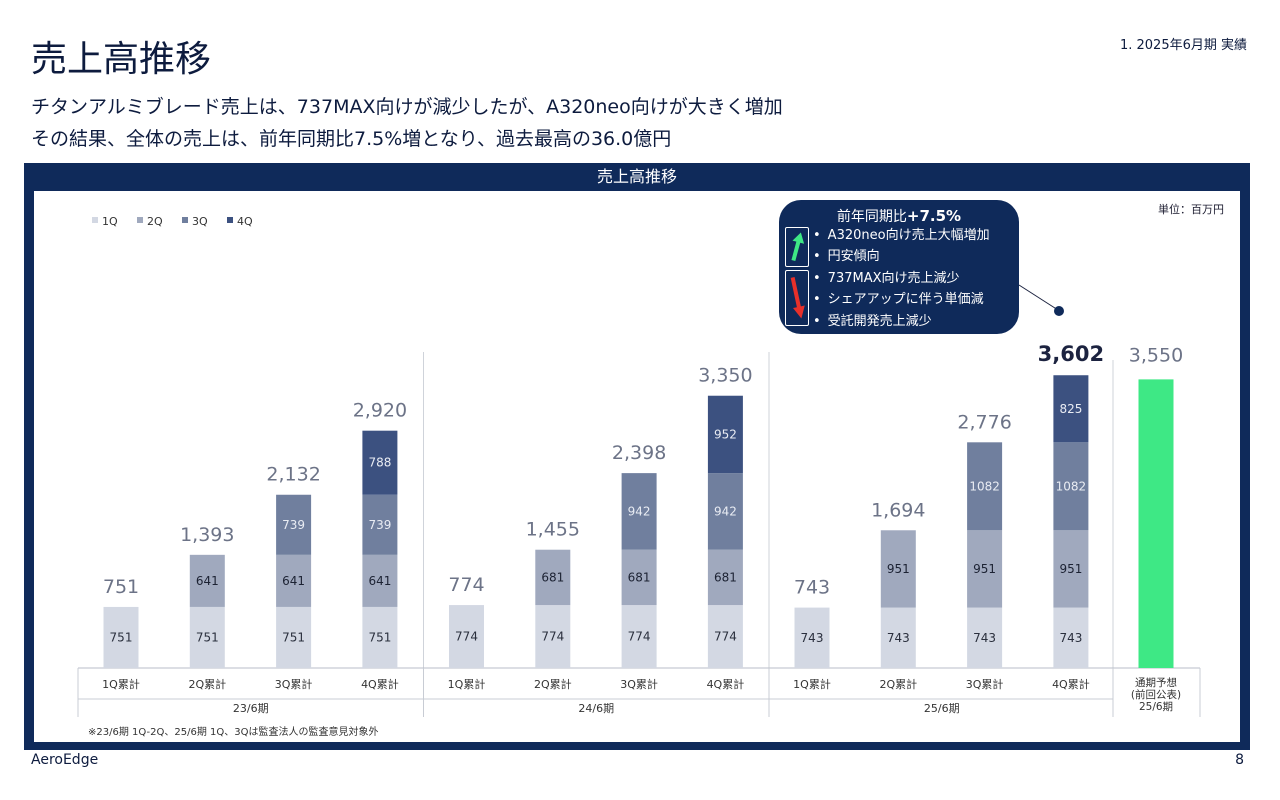 The width and height of the screenshot is (1280, 800). What do you see at coordinates (1191, 209) in the screenshot?
I see `unit-label: 単位：百万円` at bounding box center [1191, 209].